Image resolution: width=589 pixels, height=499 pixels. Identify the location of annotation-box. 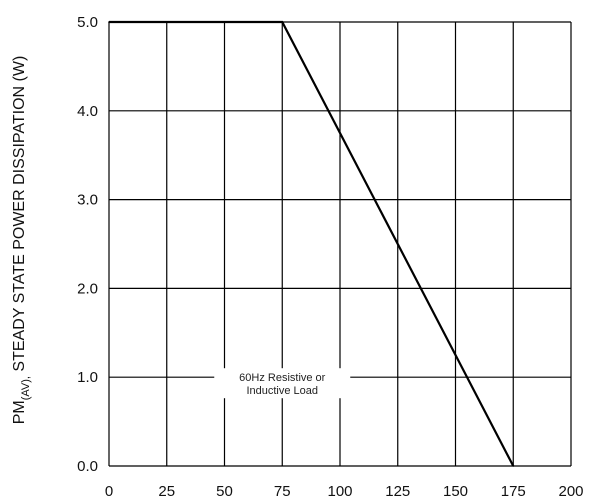
(282, 383).